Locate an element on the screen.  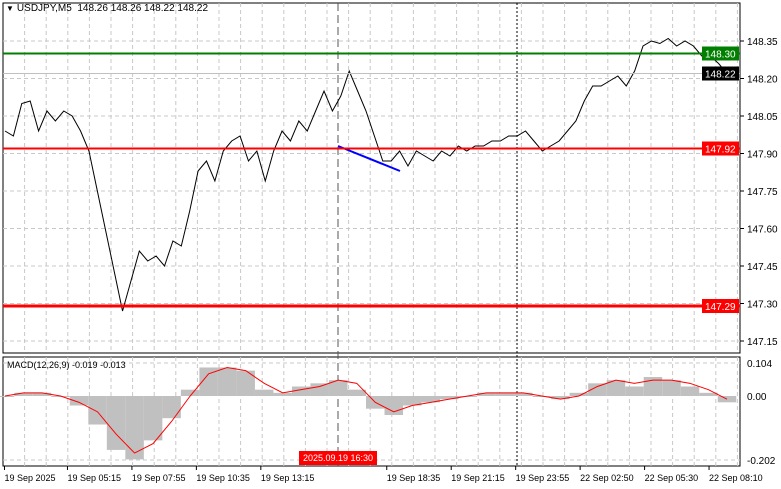
macd-label: MACD(12,26,9) is located at coordinates (38, 365).